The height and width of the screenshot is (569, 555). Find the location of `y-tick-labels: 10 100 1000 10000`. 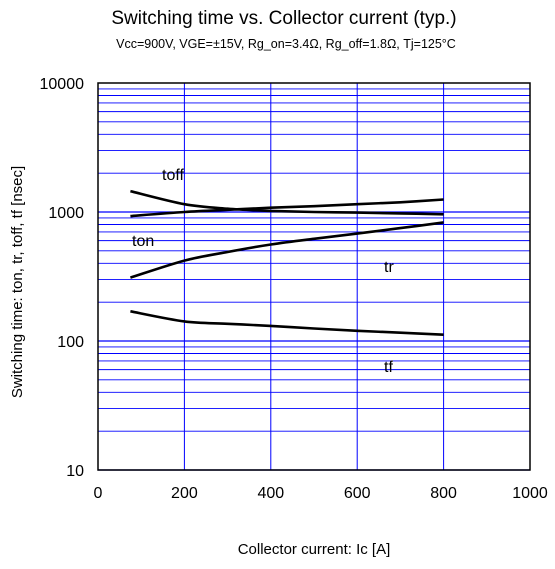

y-tick-labels: 10 100 1000 10000 is located at coordinates (62, 278).